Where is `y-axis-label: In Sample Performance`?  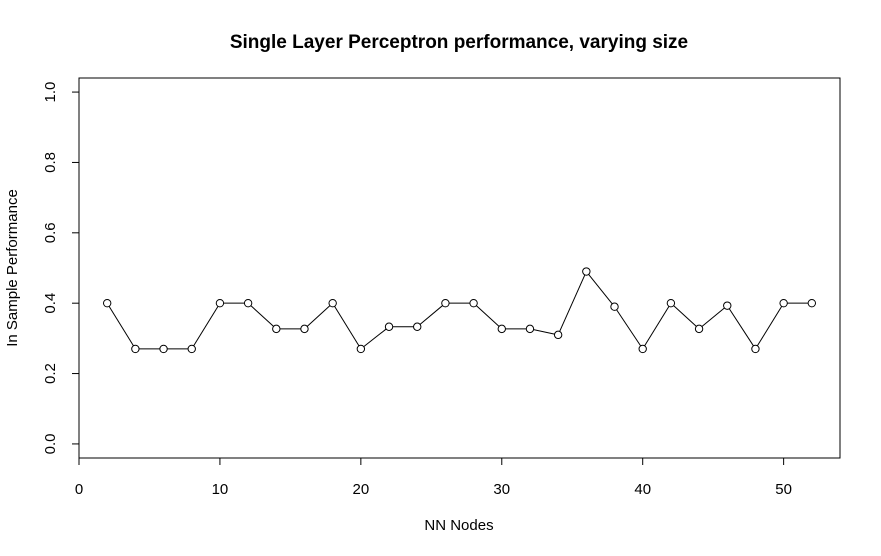 y-axis-label: In Sample Performance is located at coordinates (12, 268).